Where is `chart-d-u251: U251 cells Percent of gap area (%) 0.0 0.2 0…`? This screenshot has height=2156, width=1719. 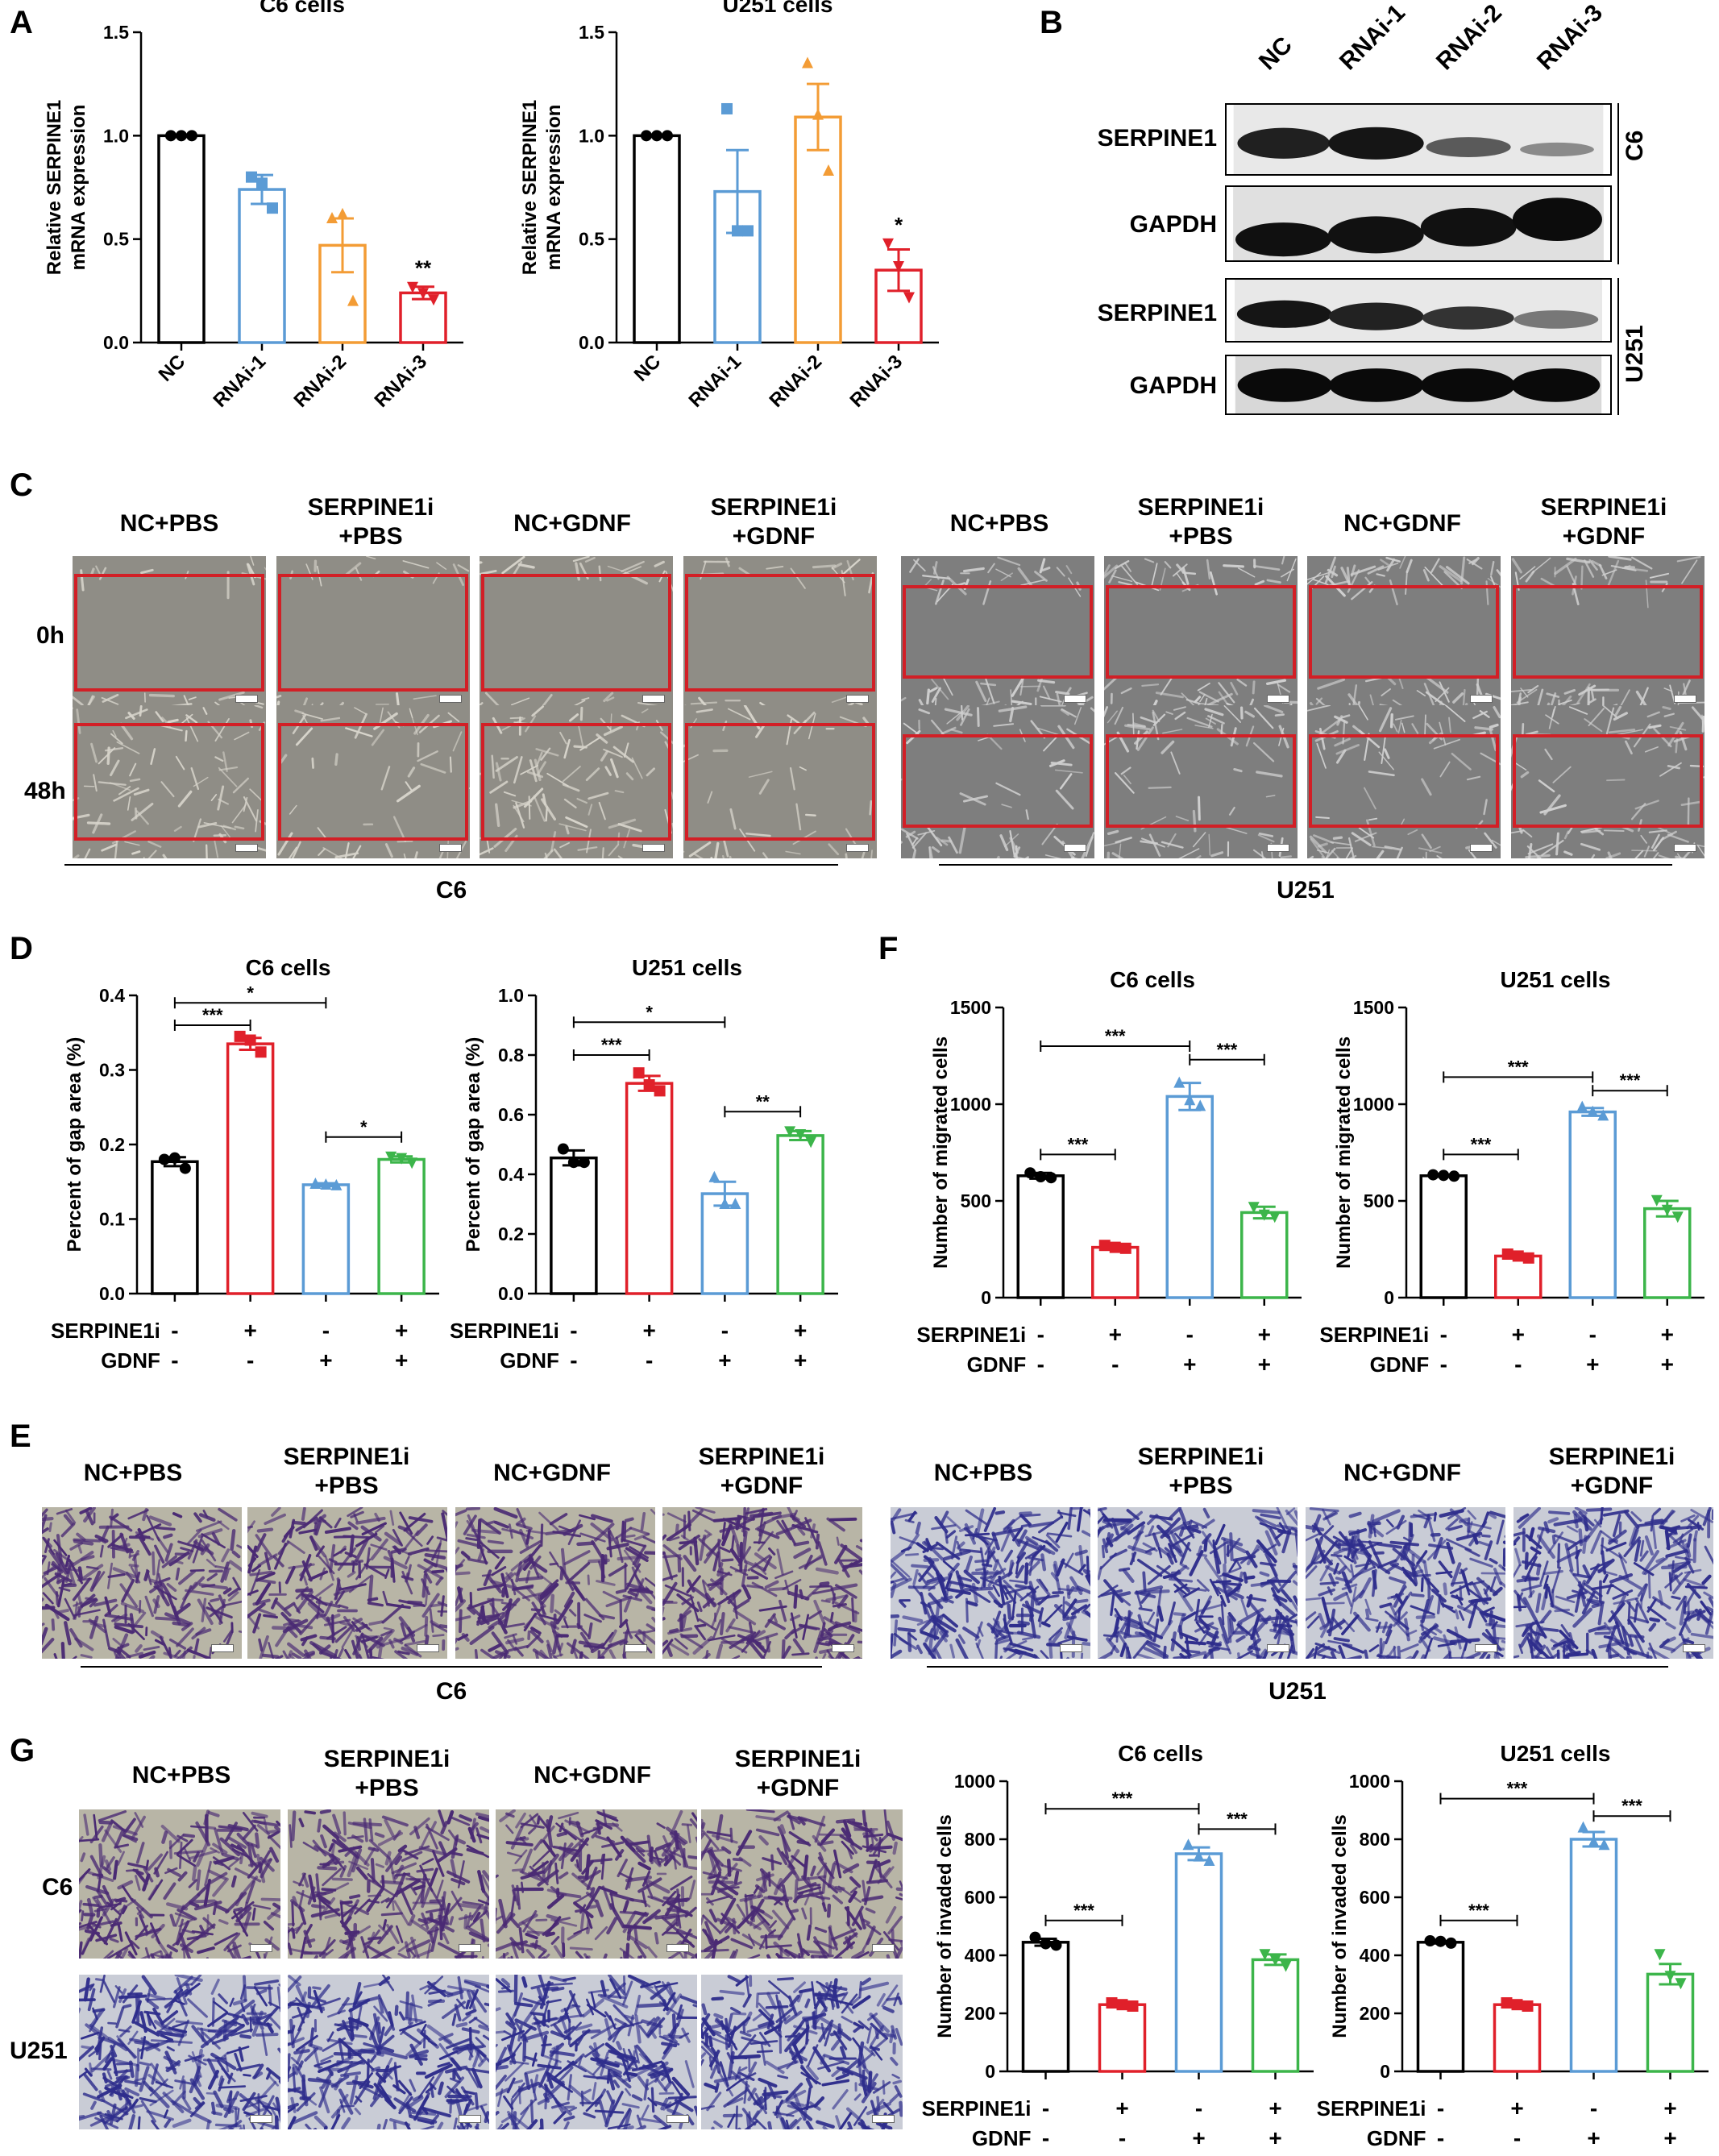
chart-d-u251: U251 cells Percent of gap area (%) 0.0 0.2 0… is located at coordinates (644, 1164).